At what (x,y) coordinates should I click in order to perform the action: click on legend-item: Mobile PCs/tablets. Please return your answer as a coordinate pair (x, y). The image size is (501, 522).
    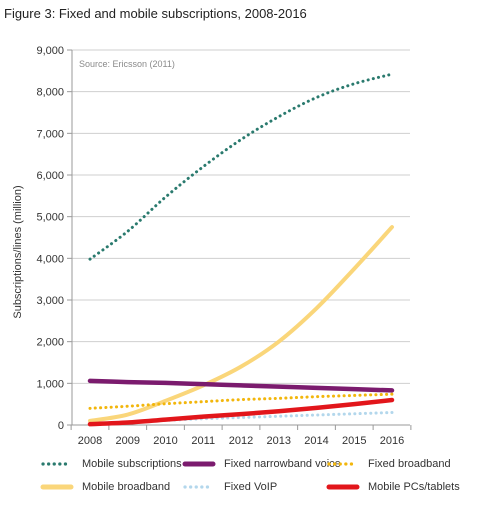
    Looking at the image, I should click on (393, 487).